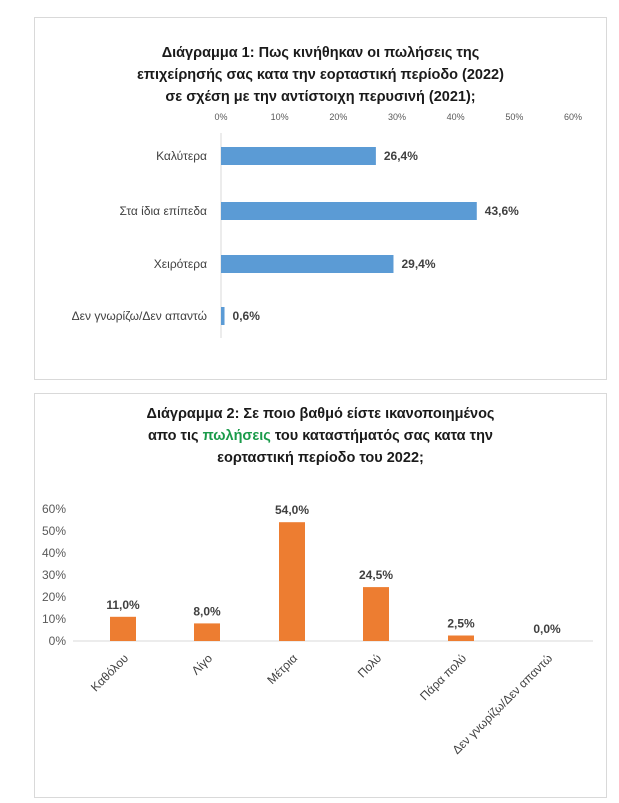 The width and height of the screenshot is (619, 803). What do you see at coordinates (376, 575) in the screenshot?
I see `chart-2-data-label: 24,5%` at bounding box center [376, 575].